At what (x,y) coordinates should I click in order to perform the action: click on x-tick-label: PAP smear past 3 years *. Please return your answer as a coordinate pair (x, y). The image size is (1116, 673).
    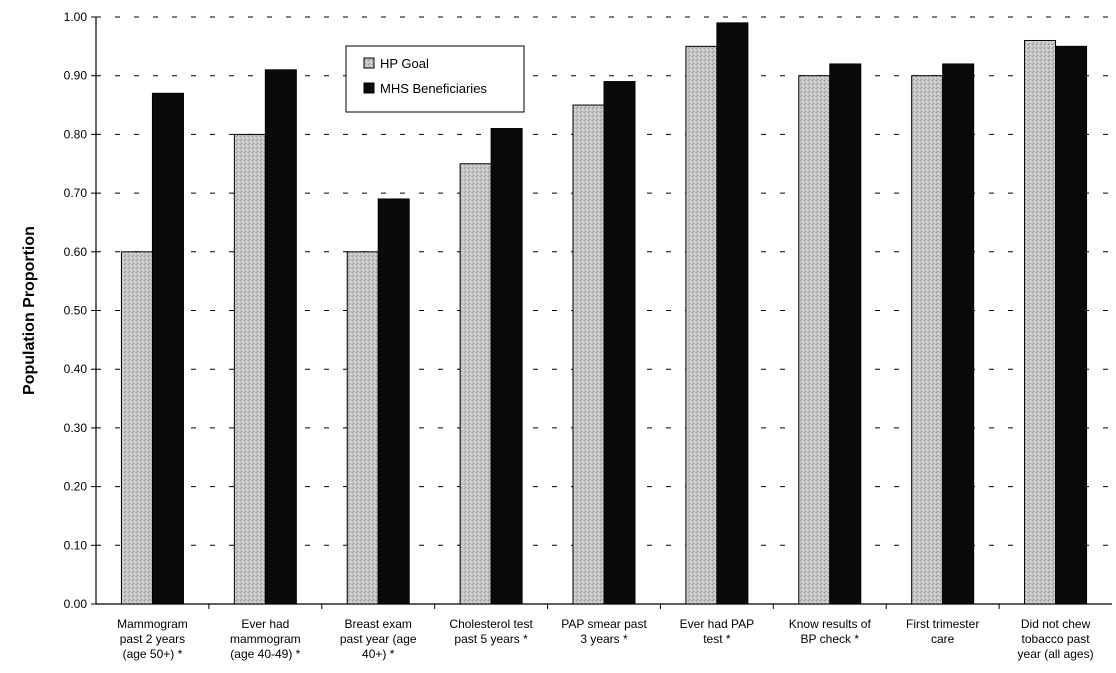
    Looking at the image, I should click on (604, 631).